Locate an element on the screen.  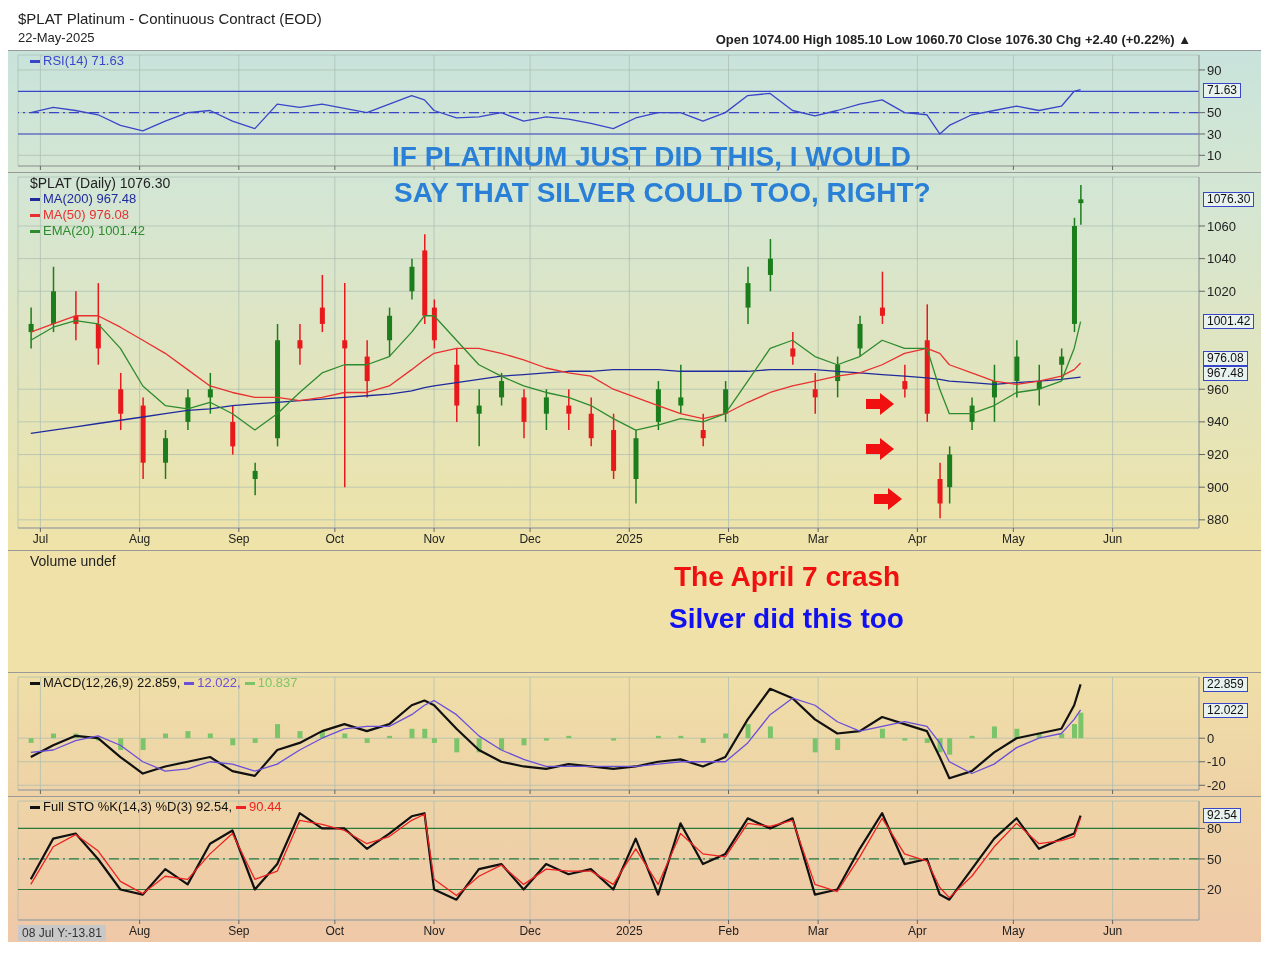
legend-label: MA(200) 967.48 is located at coordinates (90, 198).